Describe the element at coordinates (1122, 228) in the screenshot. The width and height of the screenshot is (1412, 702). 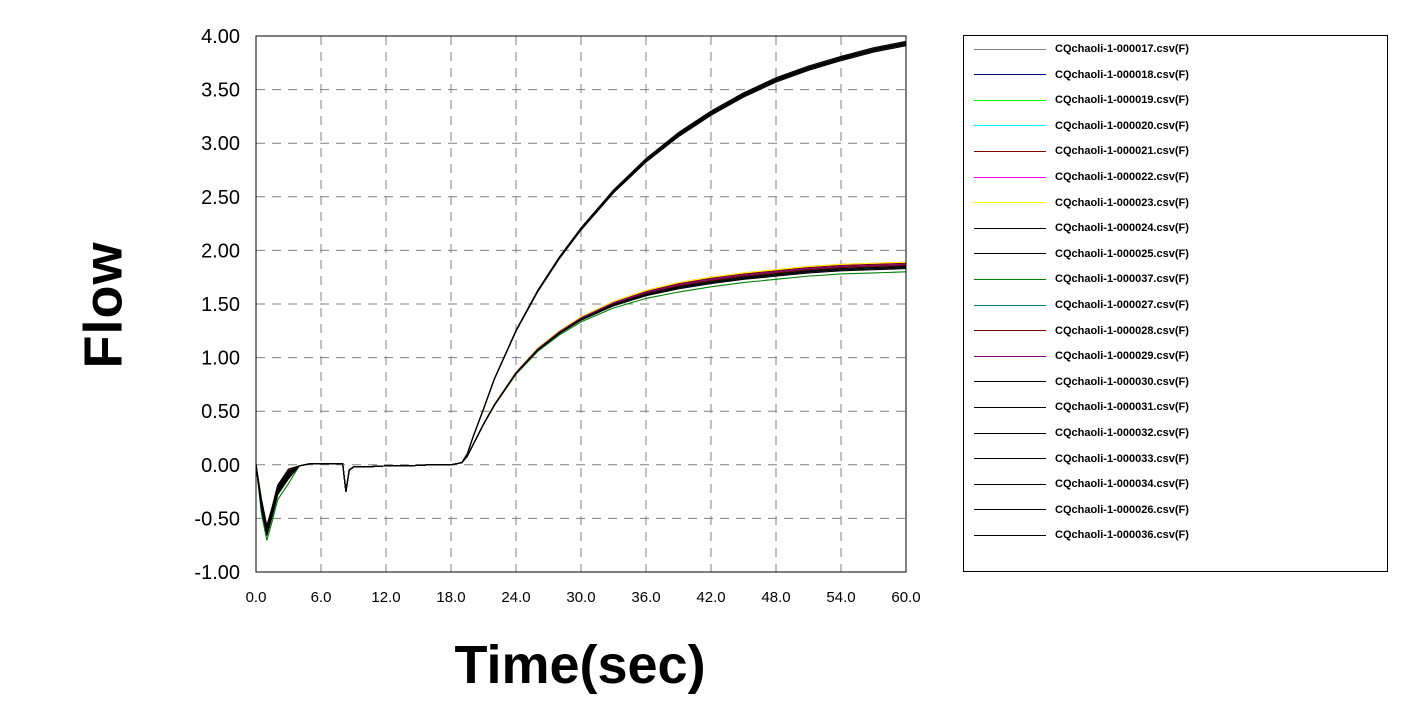
I see `legend-label: CQchaoli-1-000024.csv(F)` at that location.